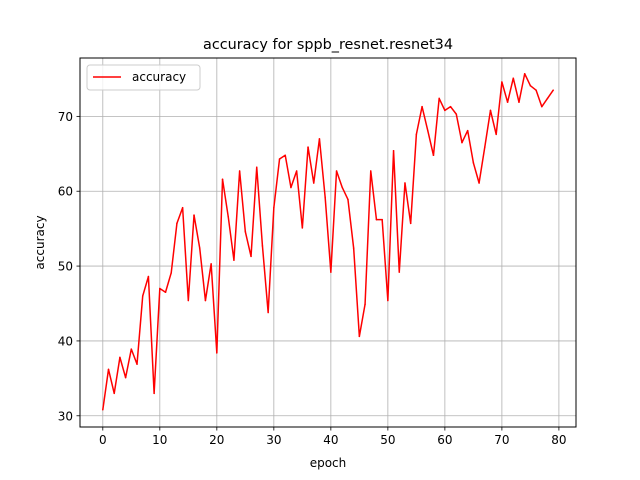 The image size is (640, 480). I want to click on x-tick-label: 60, so click(444, 440).